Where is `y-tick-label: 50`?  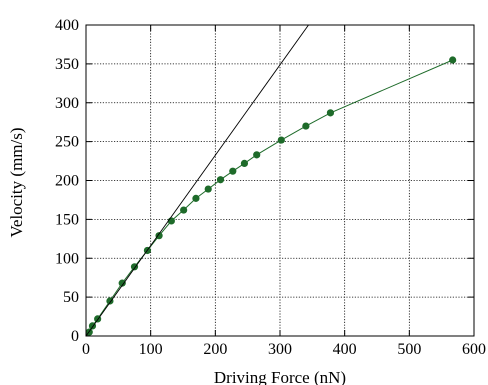
y-tick-label: 50 is located at coordinates (71, 297).